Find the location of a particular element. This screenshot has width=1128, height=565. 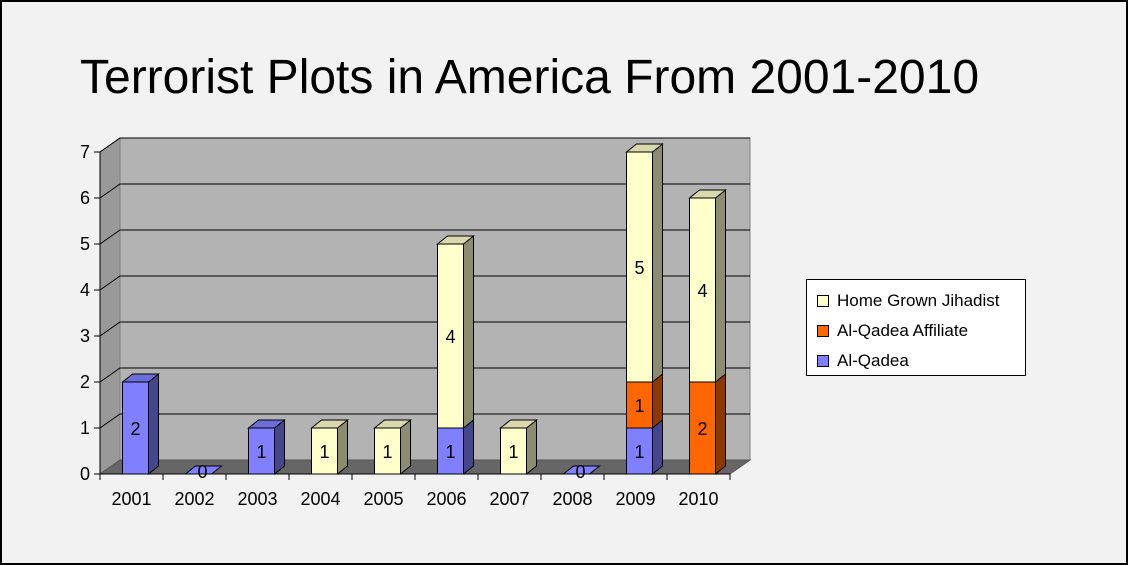

x-tick-label: 2005 is located at coordinates (383, 499).